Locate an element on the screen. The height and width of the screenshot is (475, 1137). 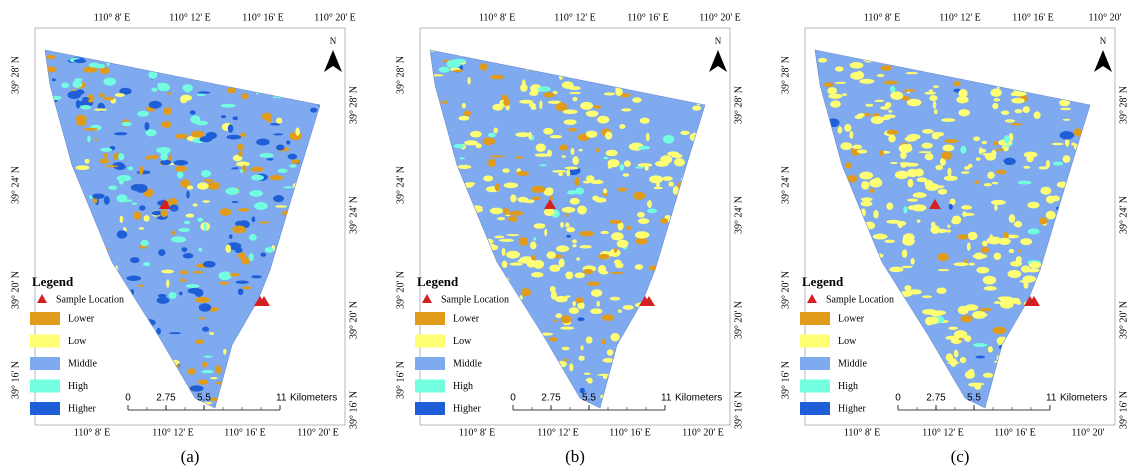
legend-label: Middle is located at coordinates (467, 363).